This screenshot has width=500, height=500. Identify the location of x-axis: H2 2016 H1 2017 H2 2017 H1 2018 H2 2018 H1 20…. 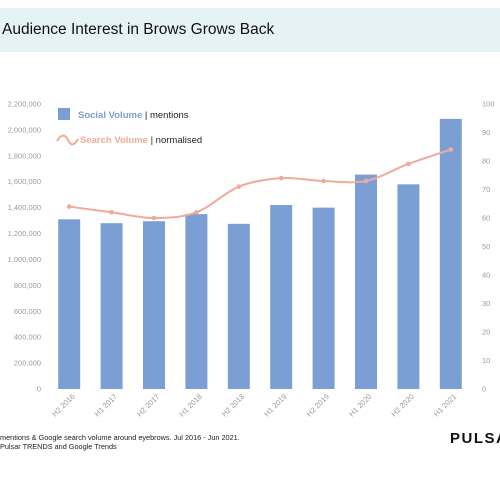
(254, 405).